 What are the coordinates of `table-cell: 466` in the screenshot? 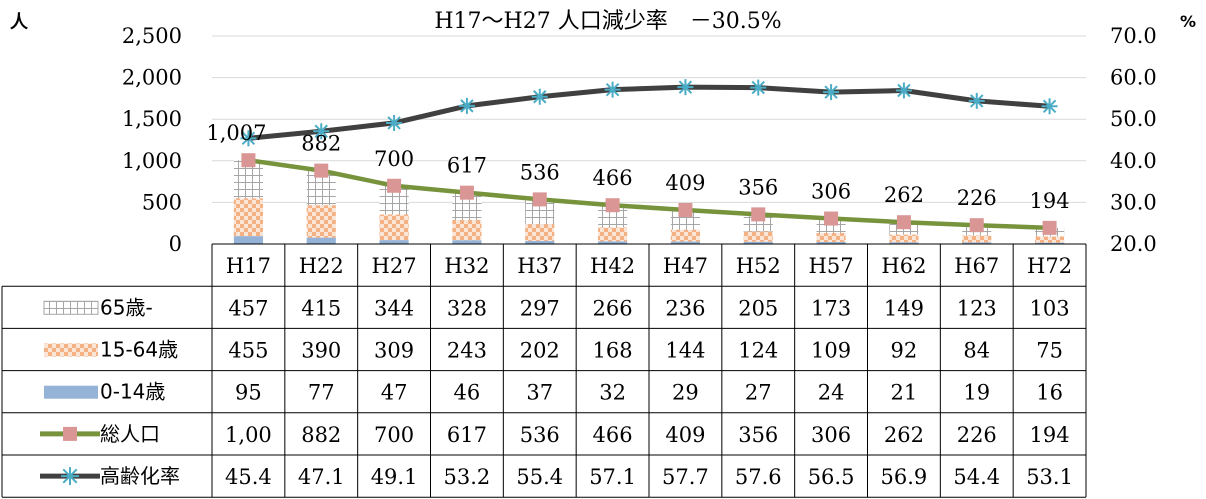 It's located at (613, 435).